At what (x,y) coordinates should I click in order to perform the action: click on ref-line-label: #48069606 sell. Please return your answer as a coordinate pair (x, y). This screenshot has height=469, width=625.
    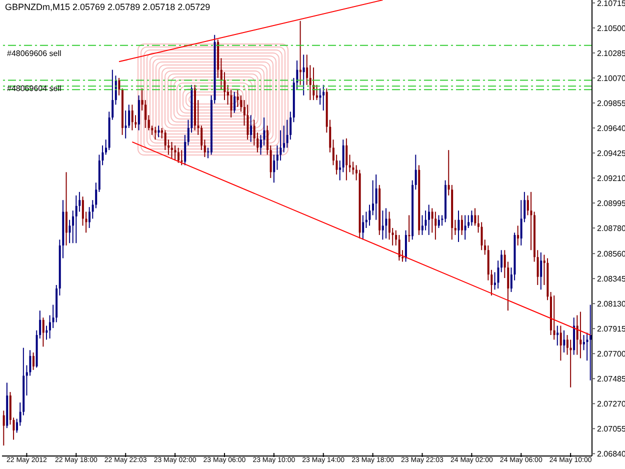
    Looking at the image, I should click on (34, 53).